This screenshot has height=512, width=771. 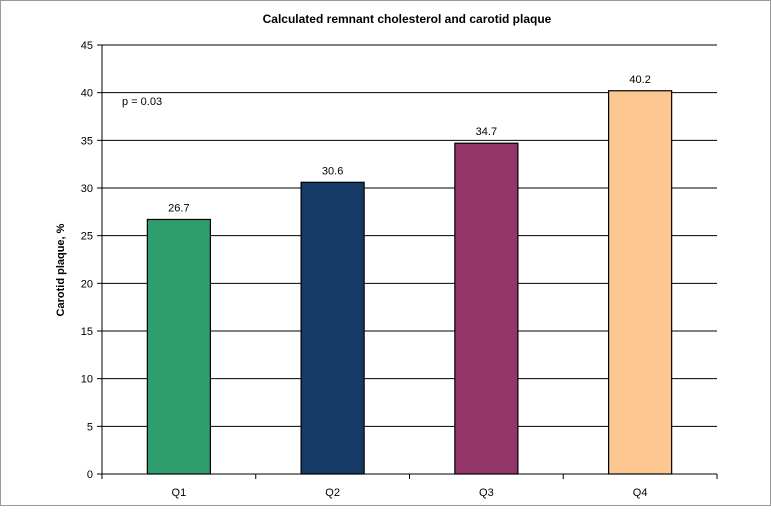 What do you see at coordinates (87, 189) in the screenshot?
I see `y-tick-label: 30` at bounding box center [87, 189].